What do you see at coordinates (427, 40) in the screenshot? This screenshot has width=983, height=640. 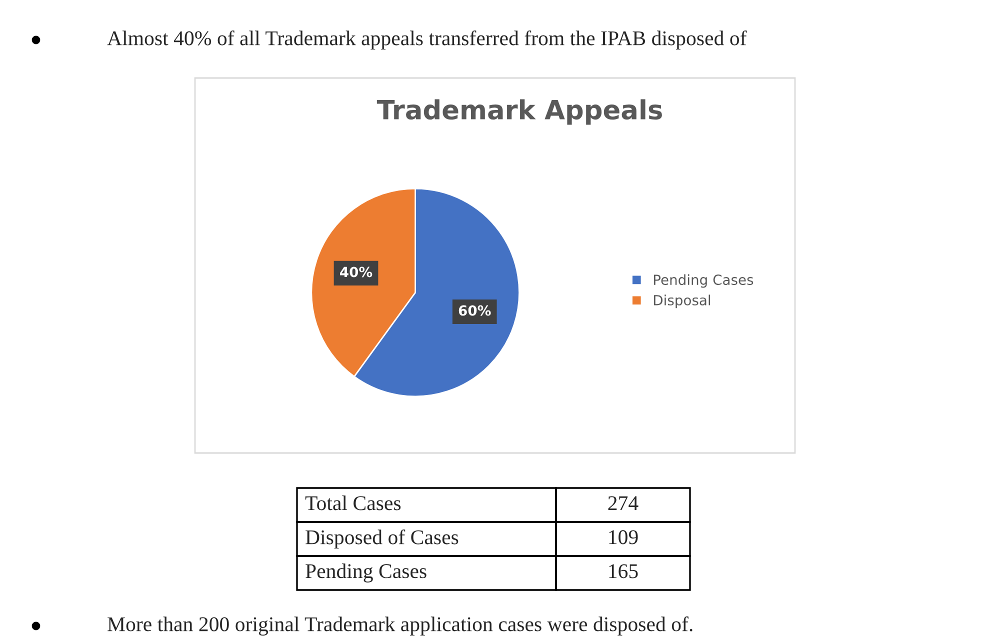 I see `text: Almost 40% of all Trademark appeals transferred from the IPAB disposed of` at bounding box center [427, 40].